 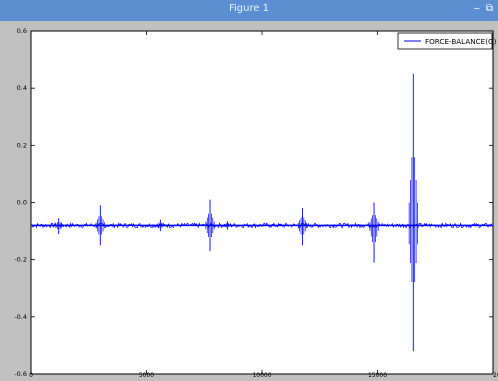 What do you see at coordinates (377, 374) in the screenshot?
I see `x-tick-label: 15000` at bounding box center [377, 374].